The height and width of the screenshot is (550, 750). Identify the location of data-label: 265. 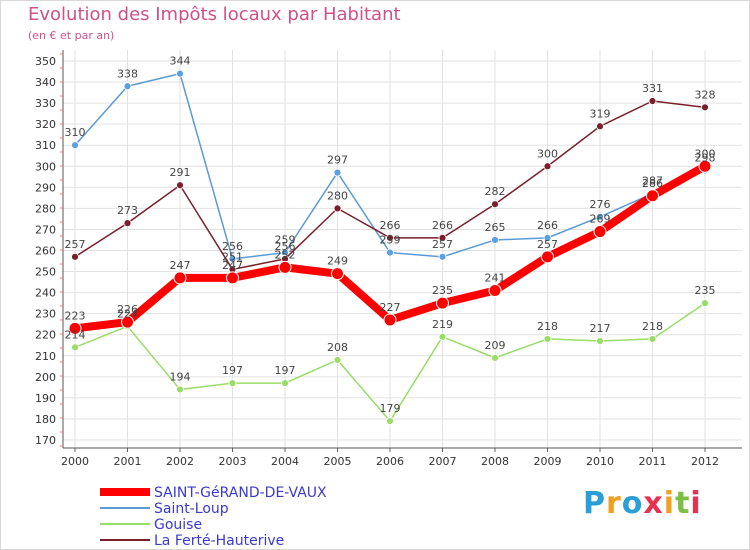
(495, 227).